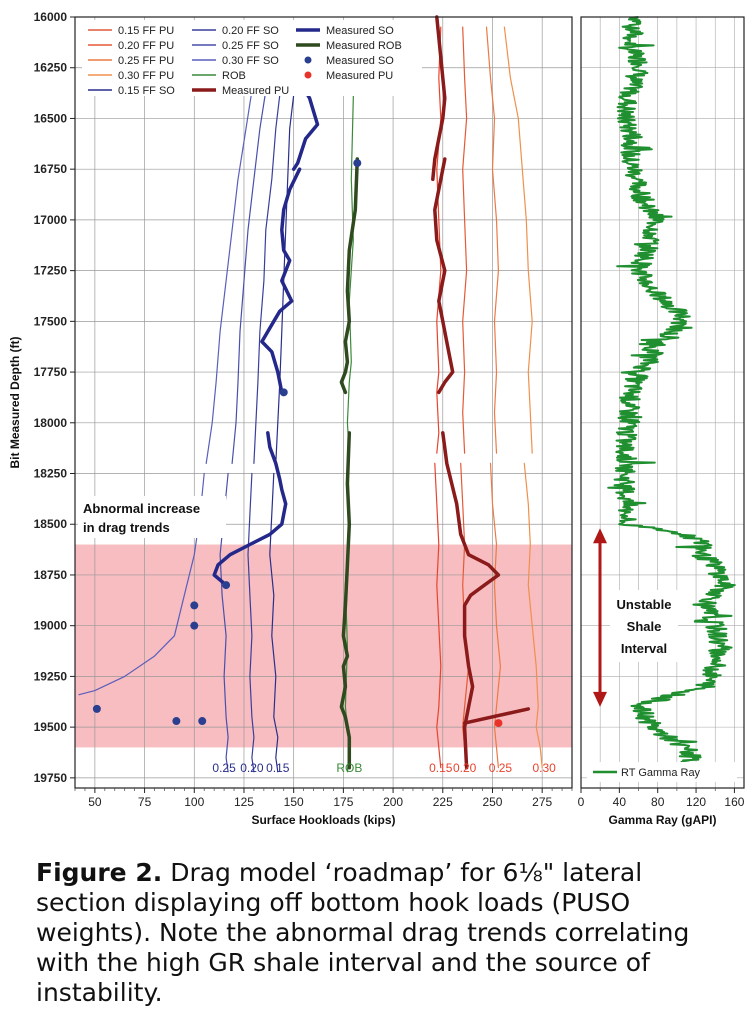 The image size is (756, 1032). What do you see at coordinates (146, 31) in the screenshot?
I see `legend-label: 0.15 FF PU` at bounding box center [146, 31].